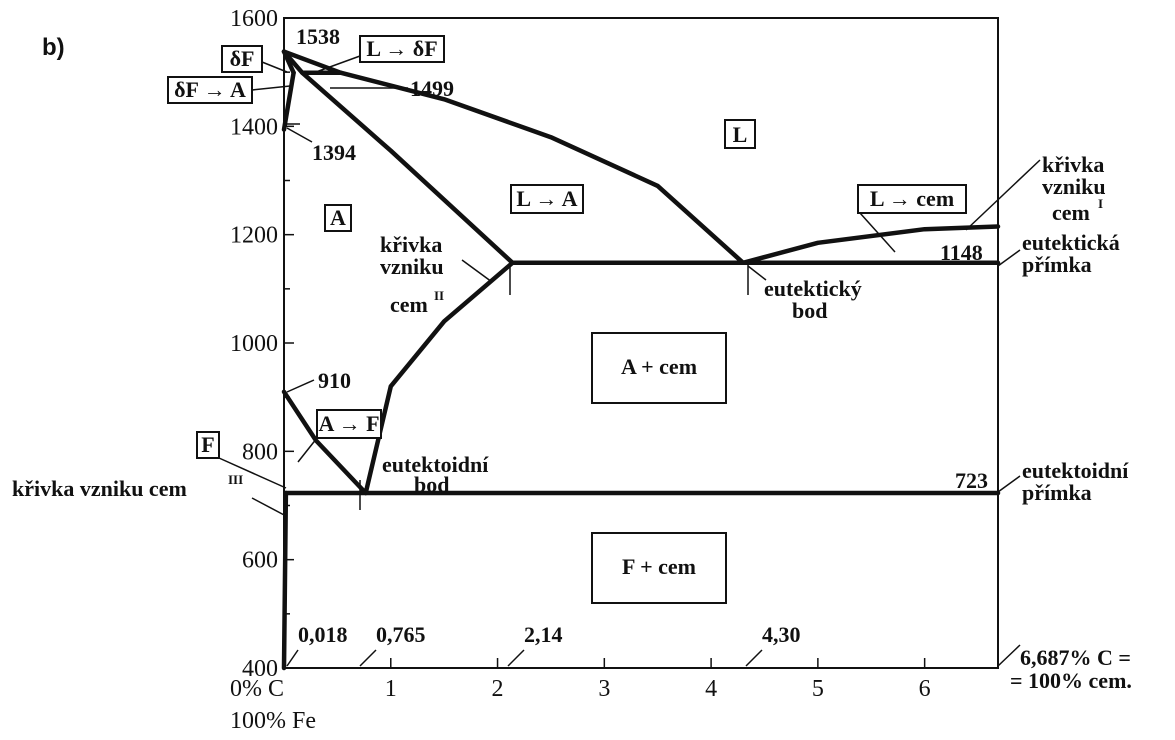  I want to click on eutectic-point-line-2: bod, so click(809, 310).